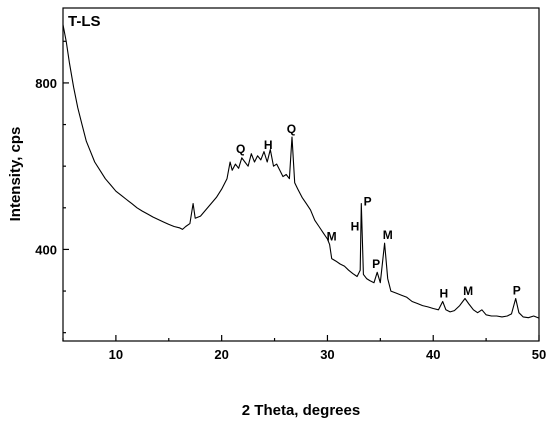  I want to click on x-tick-label: 10, so click(116, 354).